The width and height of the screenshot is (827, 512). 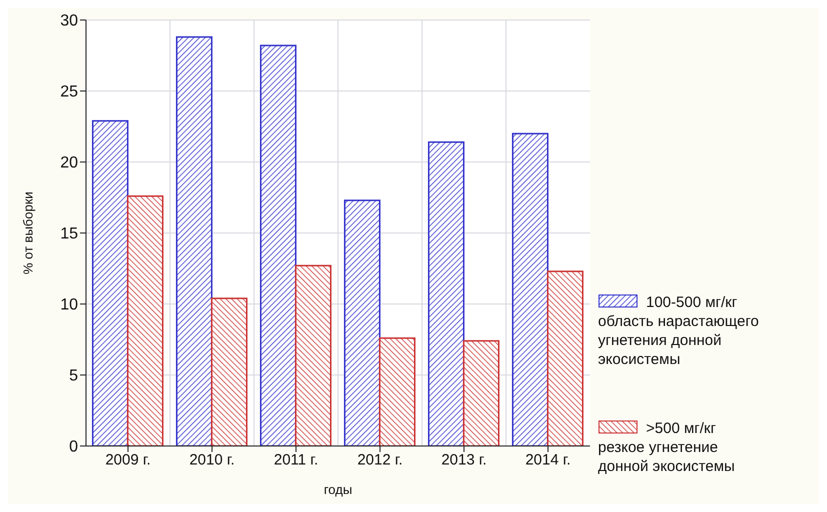 I want to click on y-tick-label: 10, so click(x=69, y=305).